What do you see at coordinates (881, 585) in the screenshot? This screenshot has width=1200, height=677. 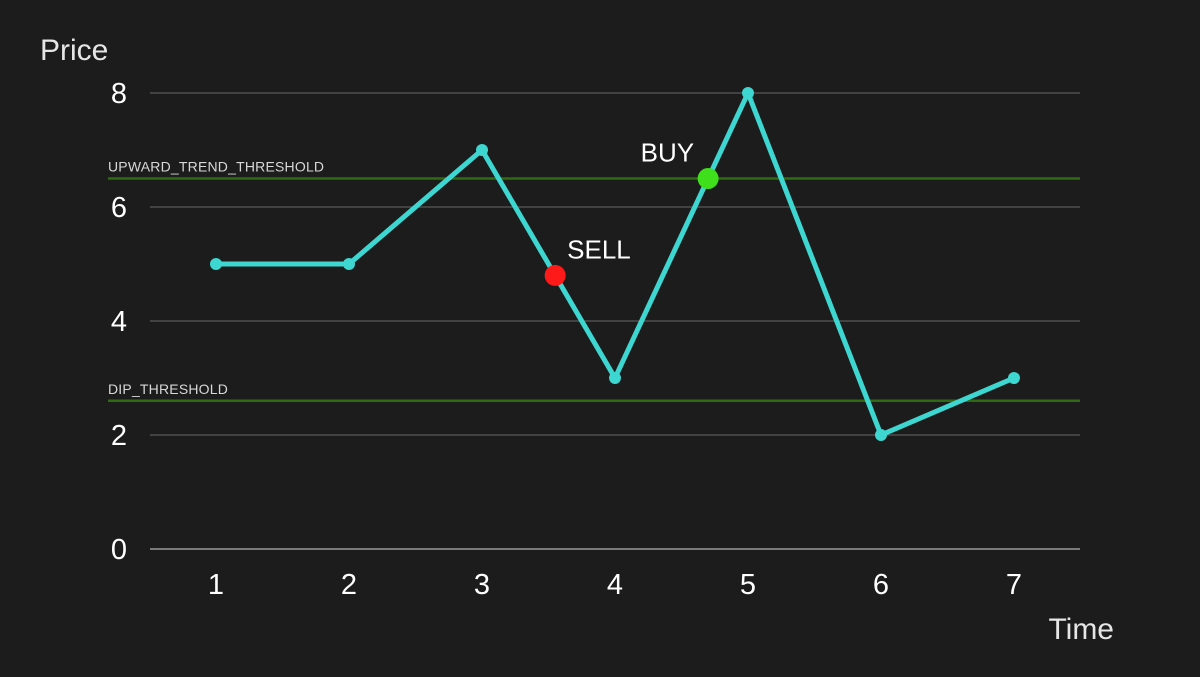 I see `x-tick-label: 6` at bounding box center [881, 585].